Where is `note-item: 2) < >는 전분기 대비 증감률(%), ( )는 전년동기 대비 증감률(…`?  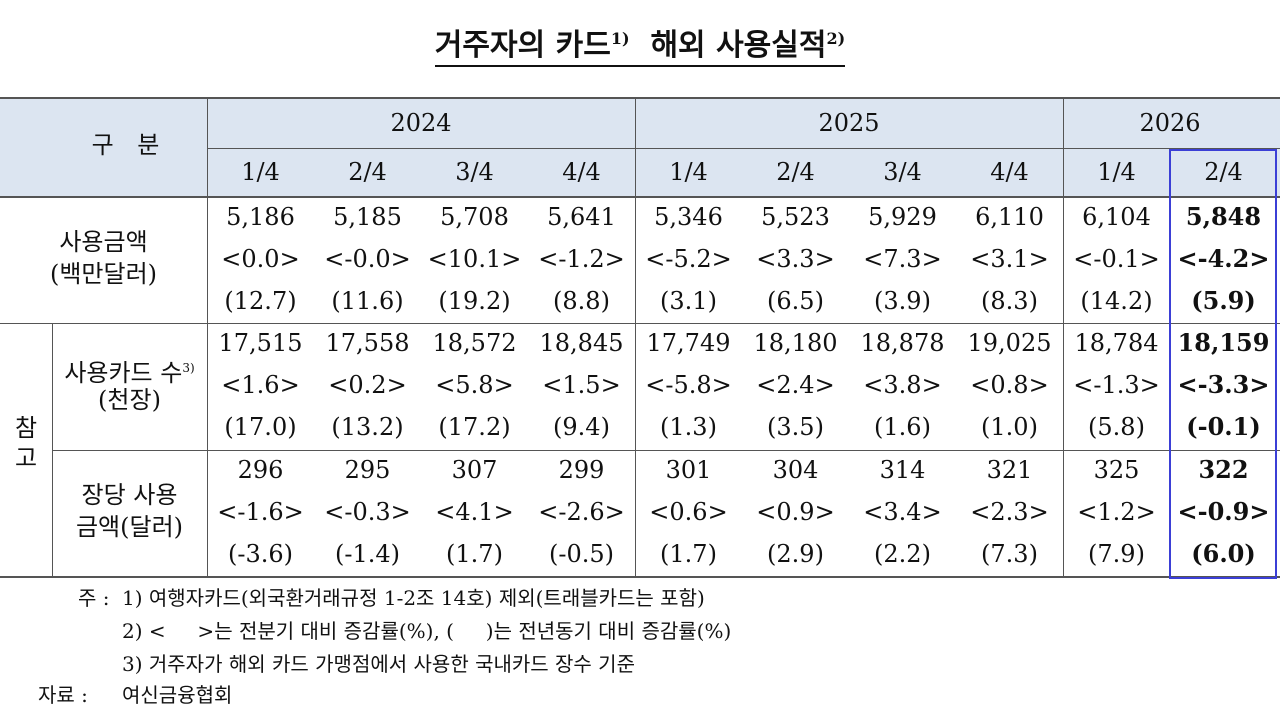 note-item: 2) < >는 전분기 대비 증감률(%), ( )는 전년동기 대비 증감률(… is located at coordinates (427, 631).